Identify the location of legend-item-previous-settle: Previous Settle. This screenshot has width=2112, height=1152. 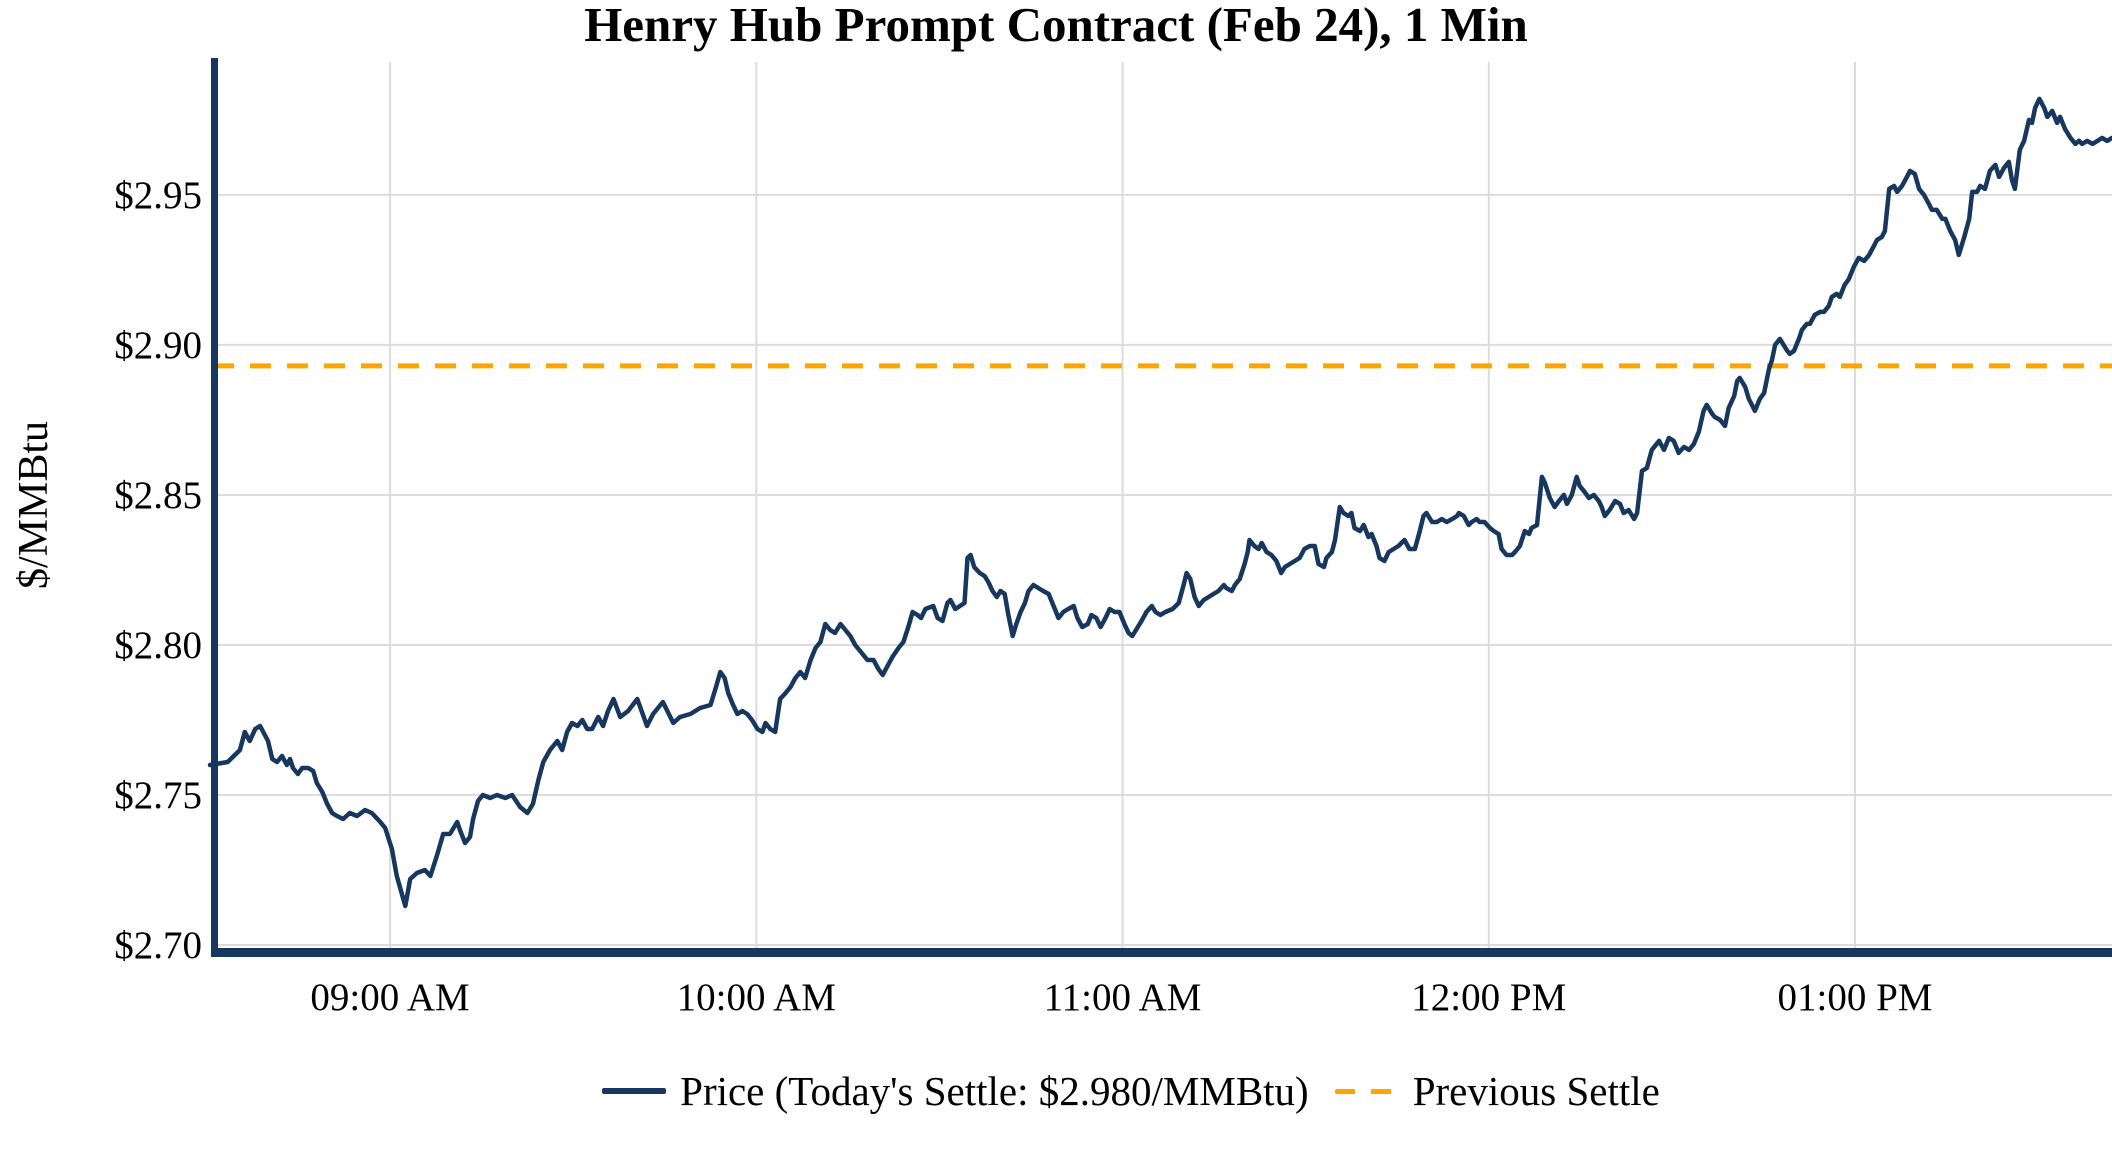
(1497, 1091).